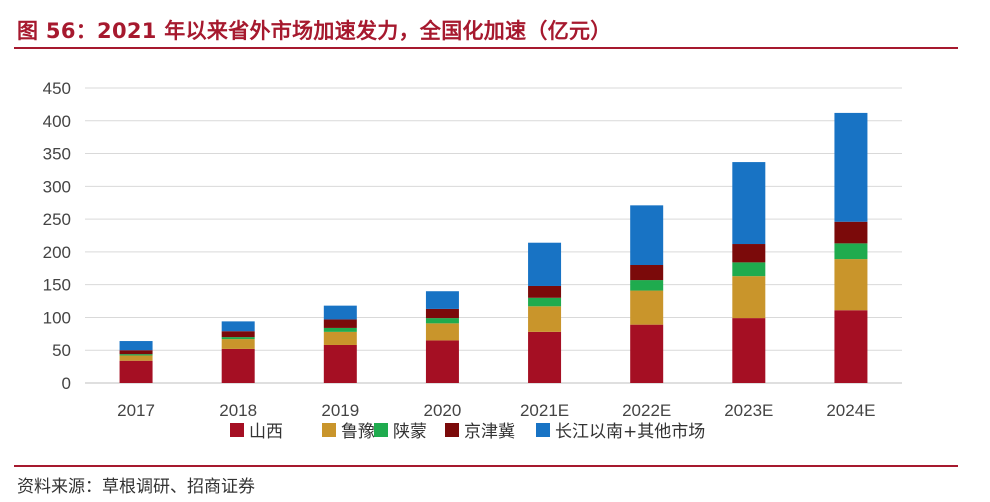 The image size is (990, 502). I want to click on y-axis-ticks: 0 50 100 150 200 250 300 350 400 450, so click(57, 236).